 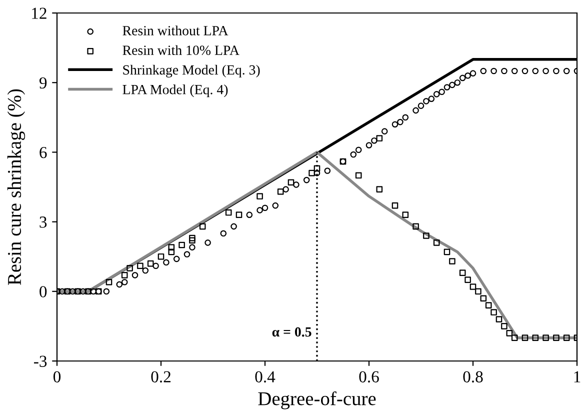 What do you see at coordinates (39, 13) in the screenshot?
I see `y-tick-label: 12` at bounding box center [39, 13].